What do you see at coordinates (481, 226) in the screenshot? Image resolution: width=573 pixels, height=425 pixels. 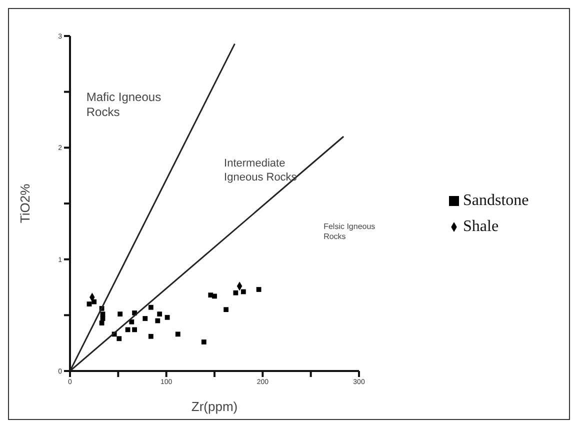 I see `legend-label: Shale` at bounding box center [481, 226].